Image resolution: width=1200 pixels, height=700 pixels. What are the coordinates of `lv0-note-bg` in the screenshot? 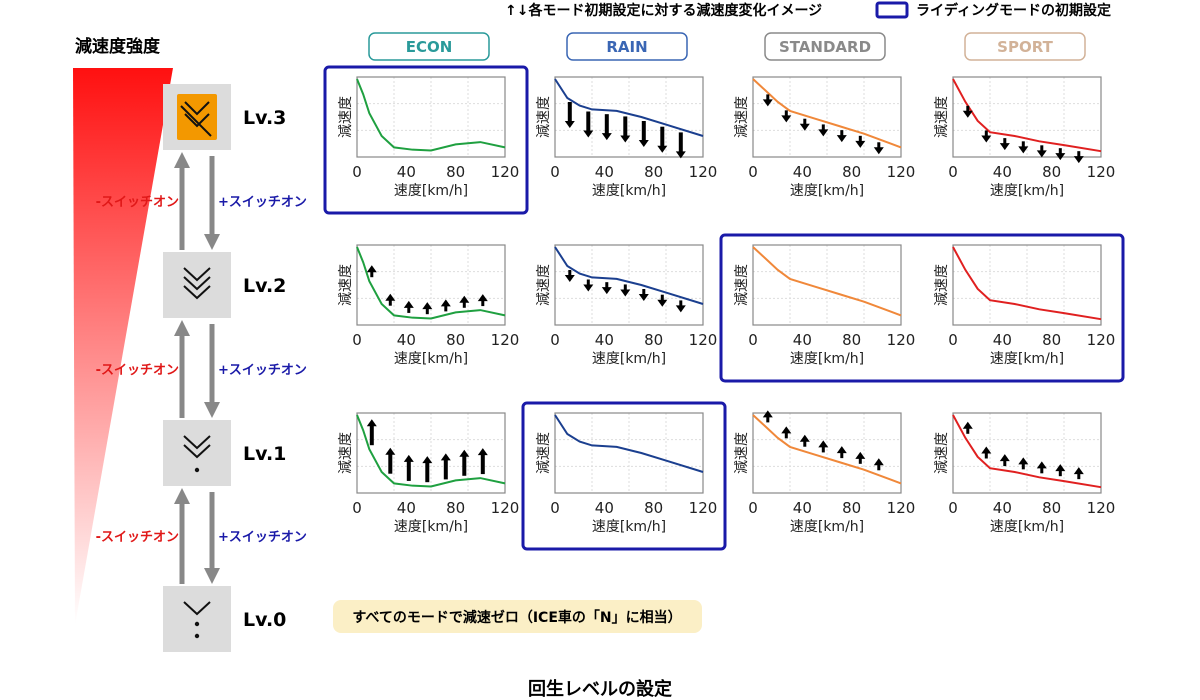 It's located at (517, 616).